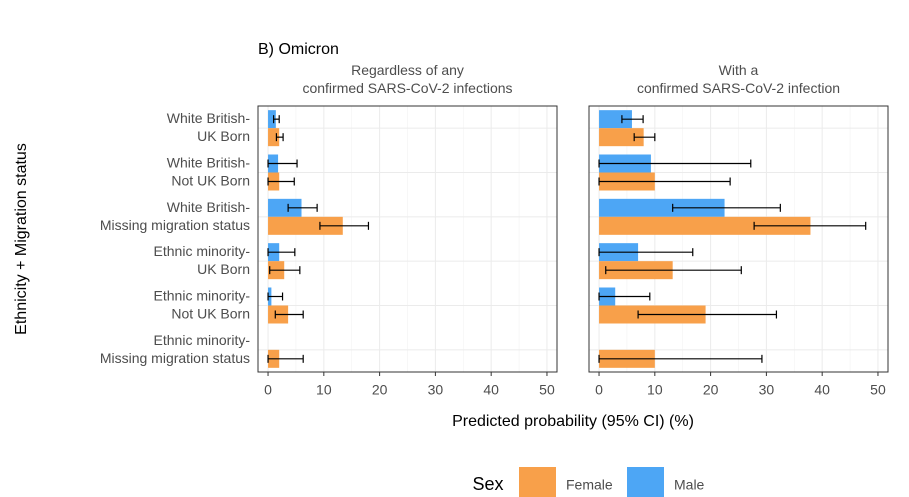 The width and height of the screenshot is (909, 497). What do you see at coordinates (487, 484) in the screenshot?
I see `legend-title: Sex` at bounding box center [487, 484].